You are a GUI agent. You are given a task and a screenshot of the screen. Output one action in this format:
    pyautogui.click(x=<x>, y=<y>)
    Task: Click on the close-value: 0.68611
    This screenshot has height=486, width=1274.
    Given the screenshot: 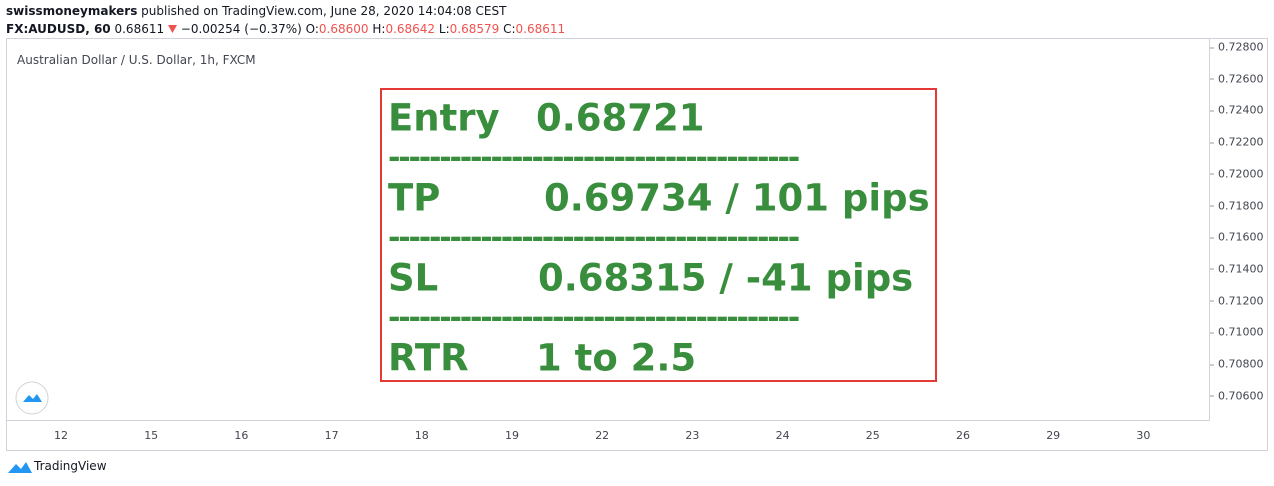 What is the action you would take?
    pyautogui.click(x=540, y=29)
    